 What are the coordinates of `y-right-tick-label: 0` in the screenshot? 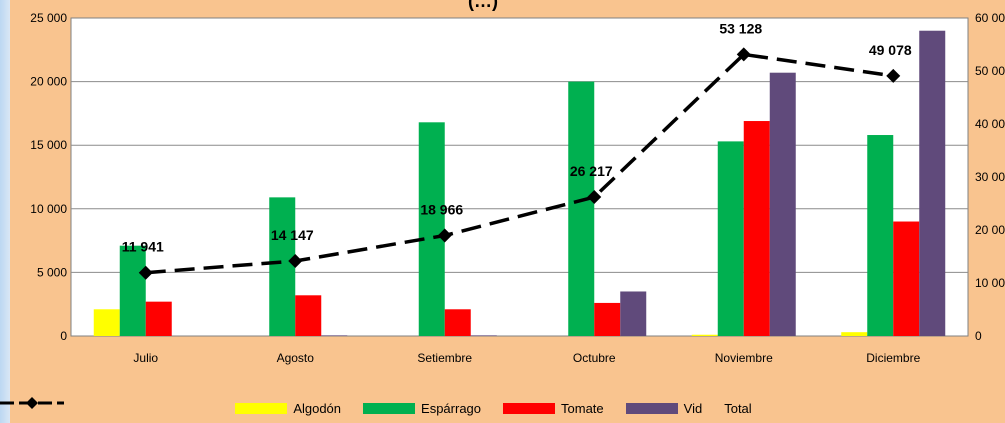 It's located at (978, 336).